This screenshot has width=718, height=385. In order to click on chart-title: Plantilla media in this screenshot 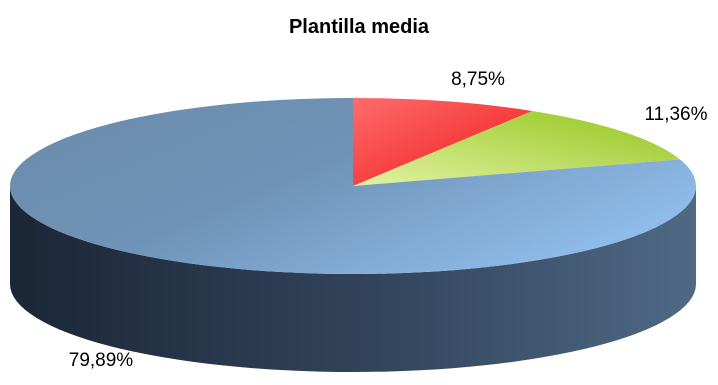, I will do `click(359, 27)`.